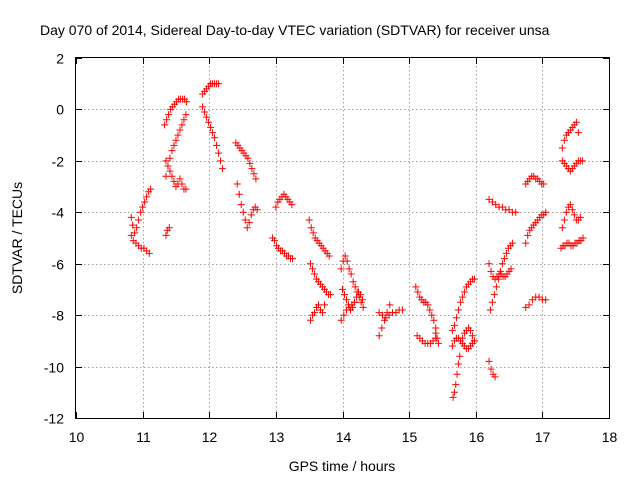 Image resolution: width=640 pixels, height=480 pixels. Describe the element at coordinates (319, 238) in the screenshot. I see `data-series-sat-m` at that location.